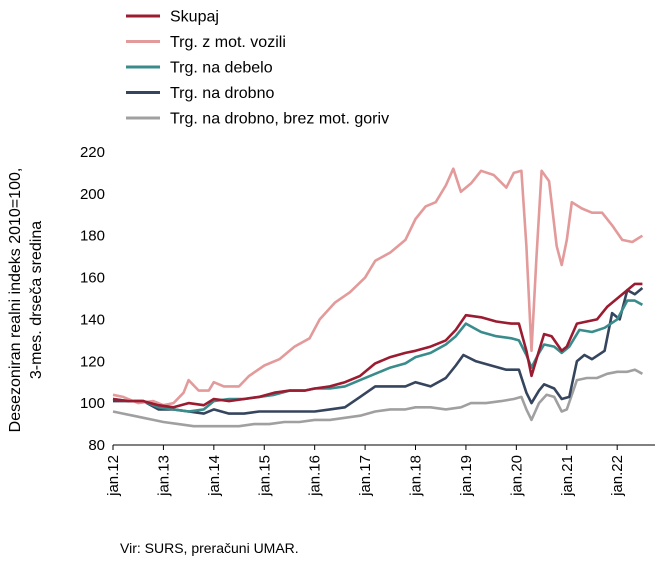 The width and height of the screenshot is (665, 567). Describe the element at coordinates (113, 476) in the screenshot. I see `x-tick-label: jan.12` at that location.